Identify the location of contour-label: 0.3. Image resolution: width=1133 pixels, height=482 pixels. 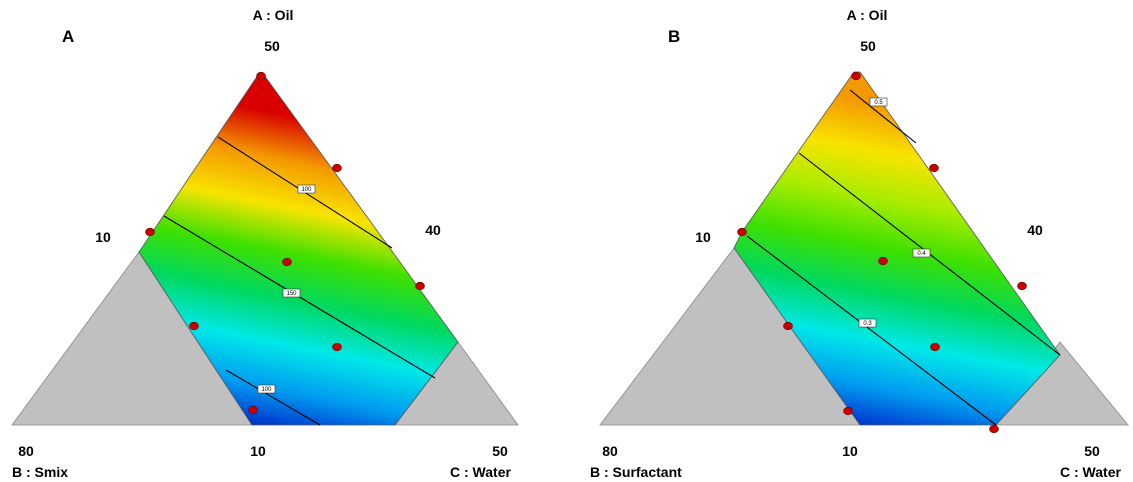
(867, 323).